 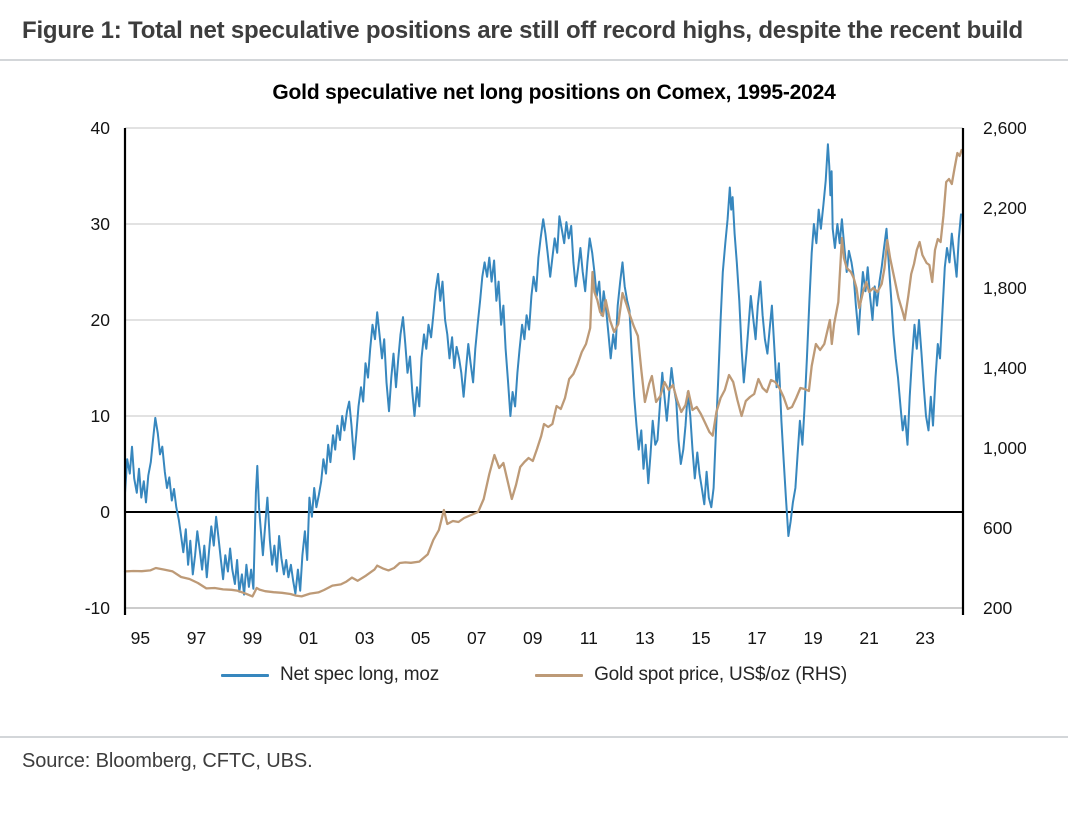 I want to click on y-right-tick-label: 600, so click(x=997, y=528).